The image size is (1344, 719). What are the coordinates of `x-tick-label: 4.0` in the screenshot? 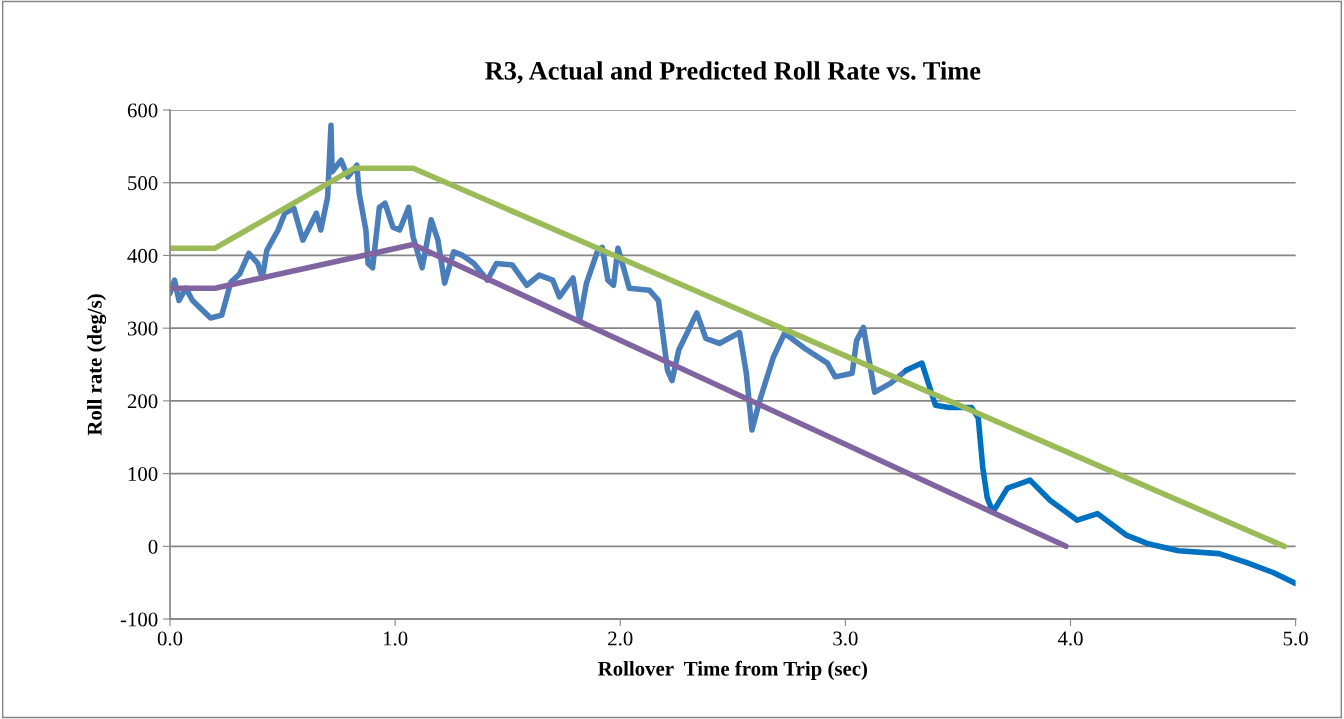 It's located at (1070, 638).